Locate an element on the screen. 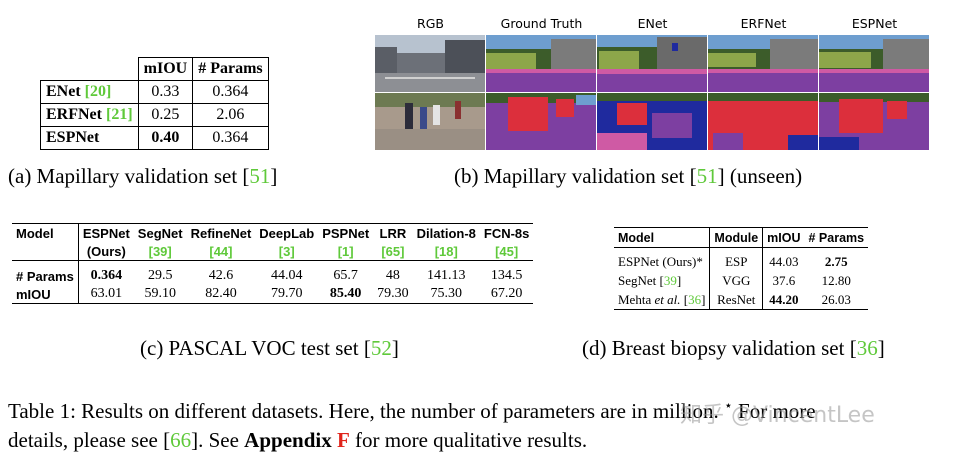 The width and height of the screenshot is (956, 455). params-cell: 2.06 is located at coordinates (230, 115).